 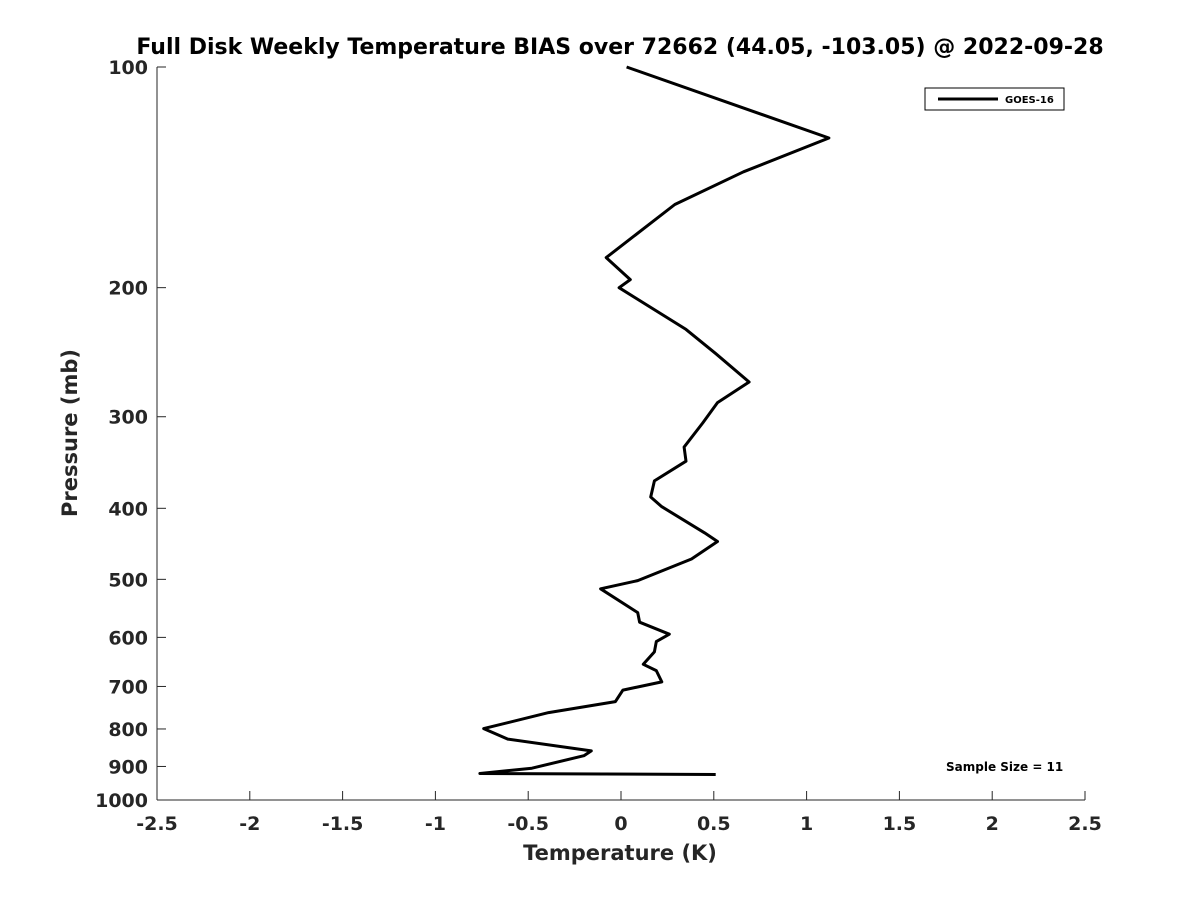 I want to click on x-tick-label: -0.5, so click(x=528, y=824).